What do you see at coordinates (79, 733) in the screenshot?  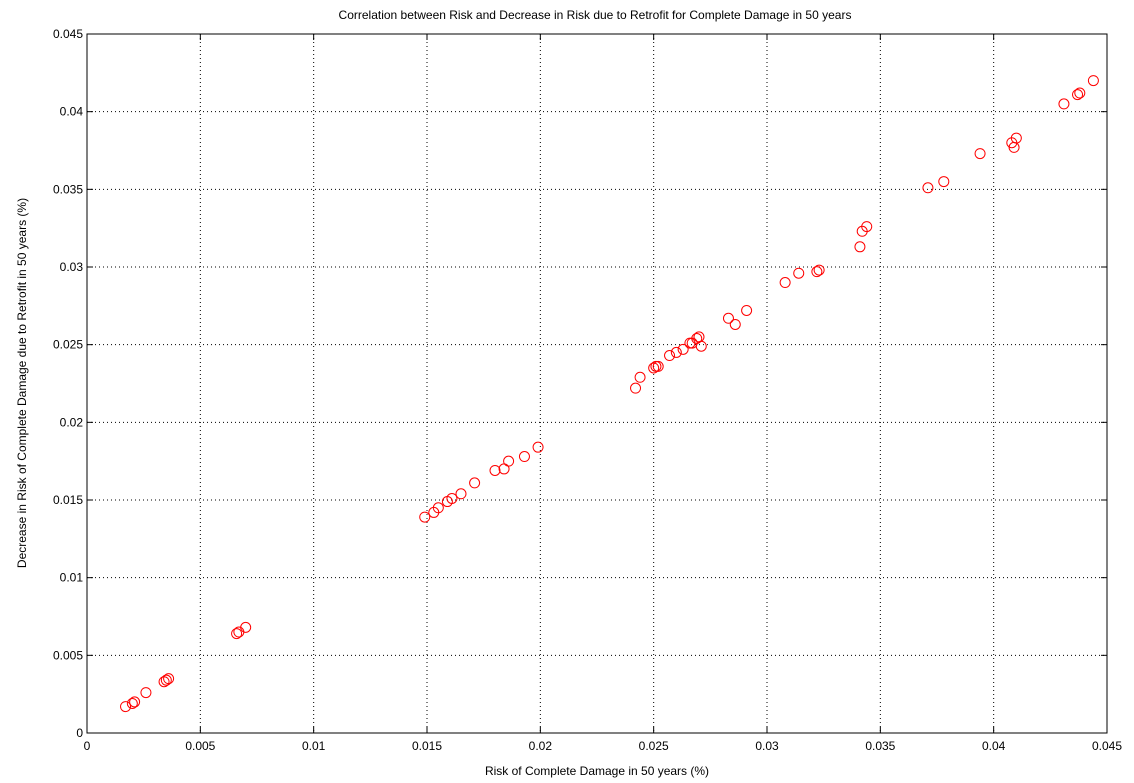 I see `y-tick-label: 0` at bounding box center [79, 733].